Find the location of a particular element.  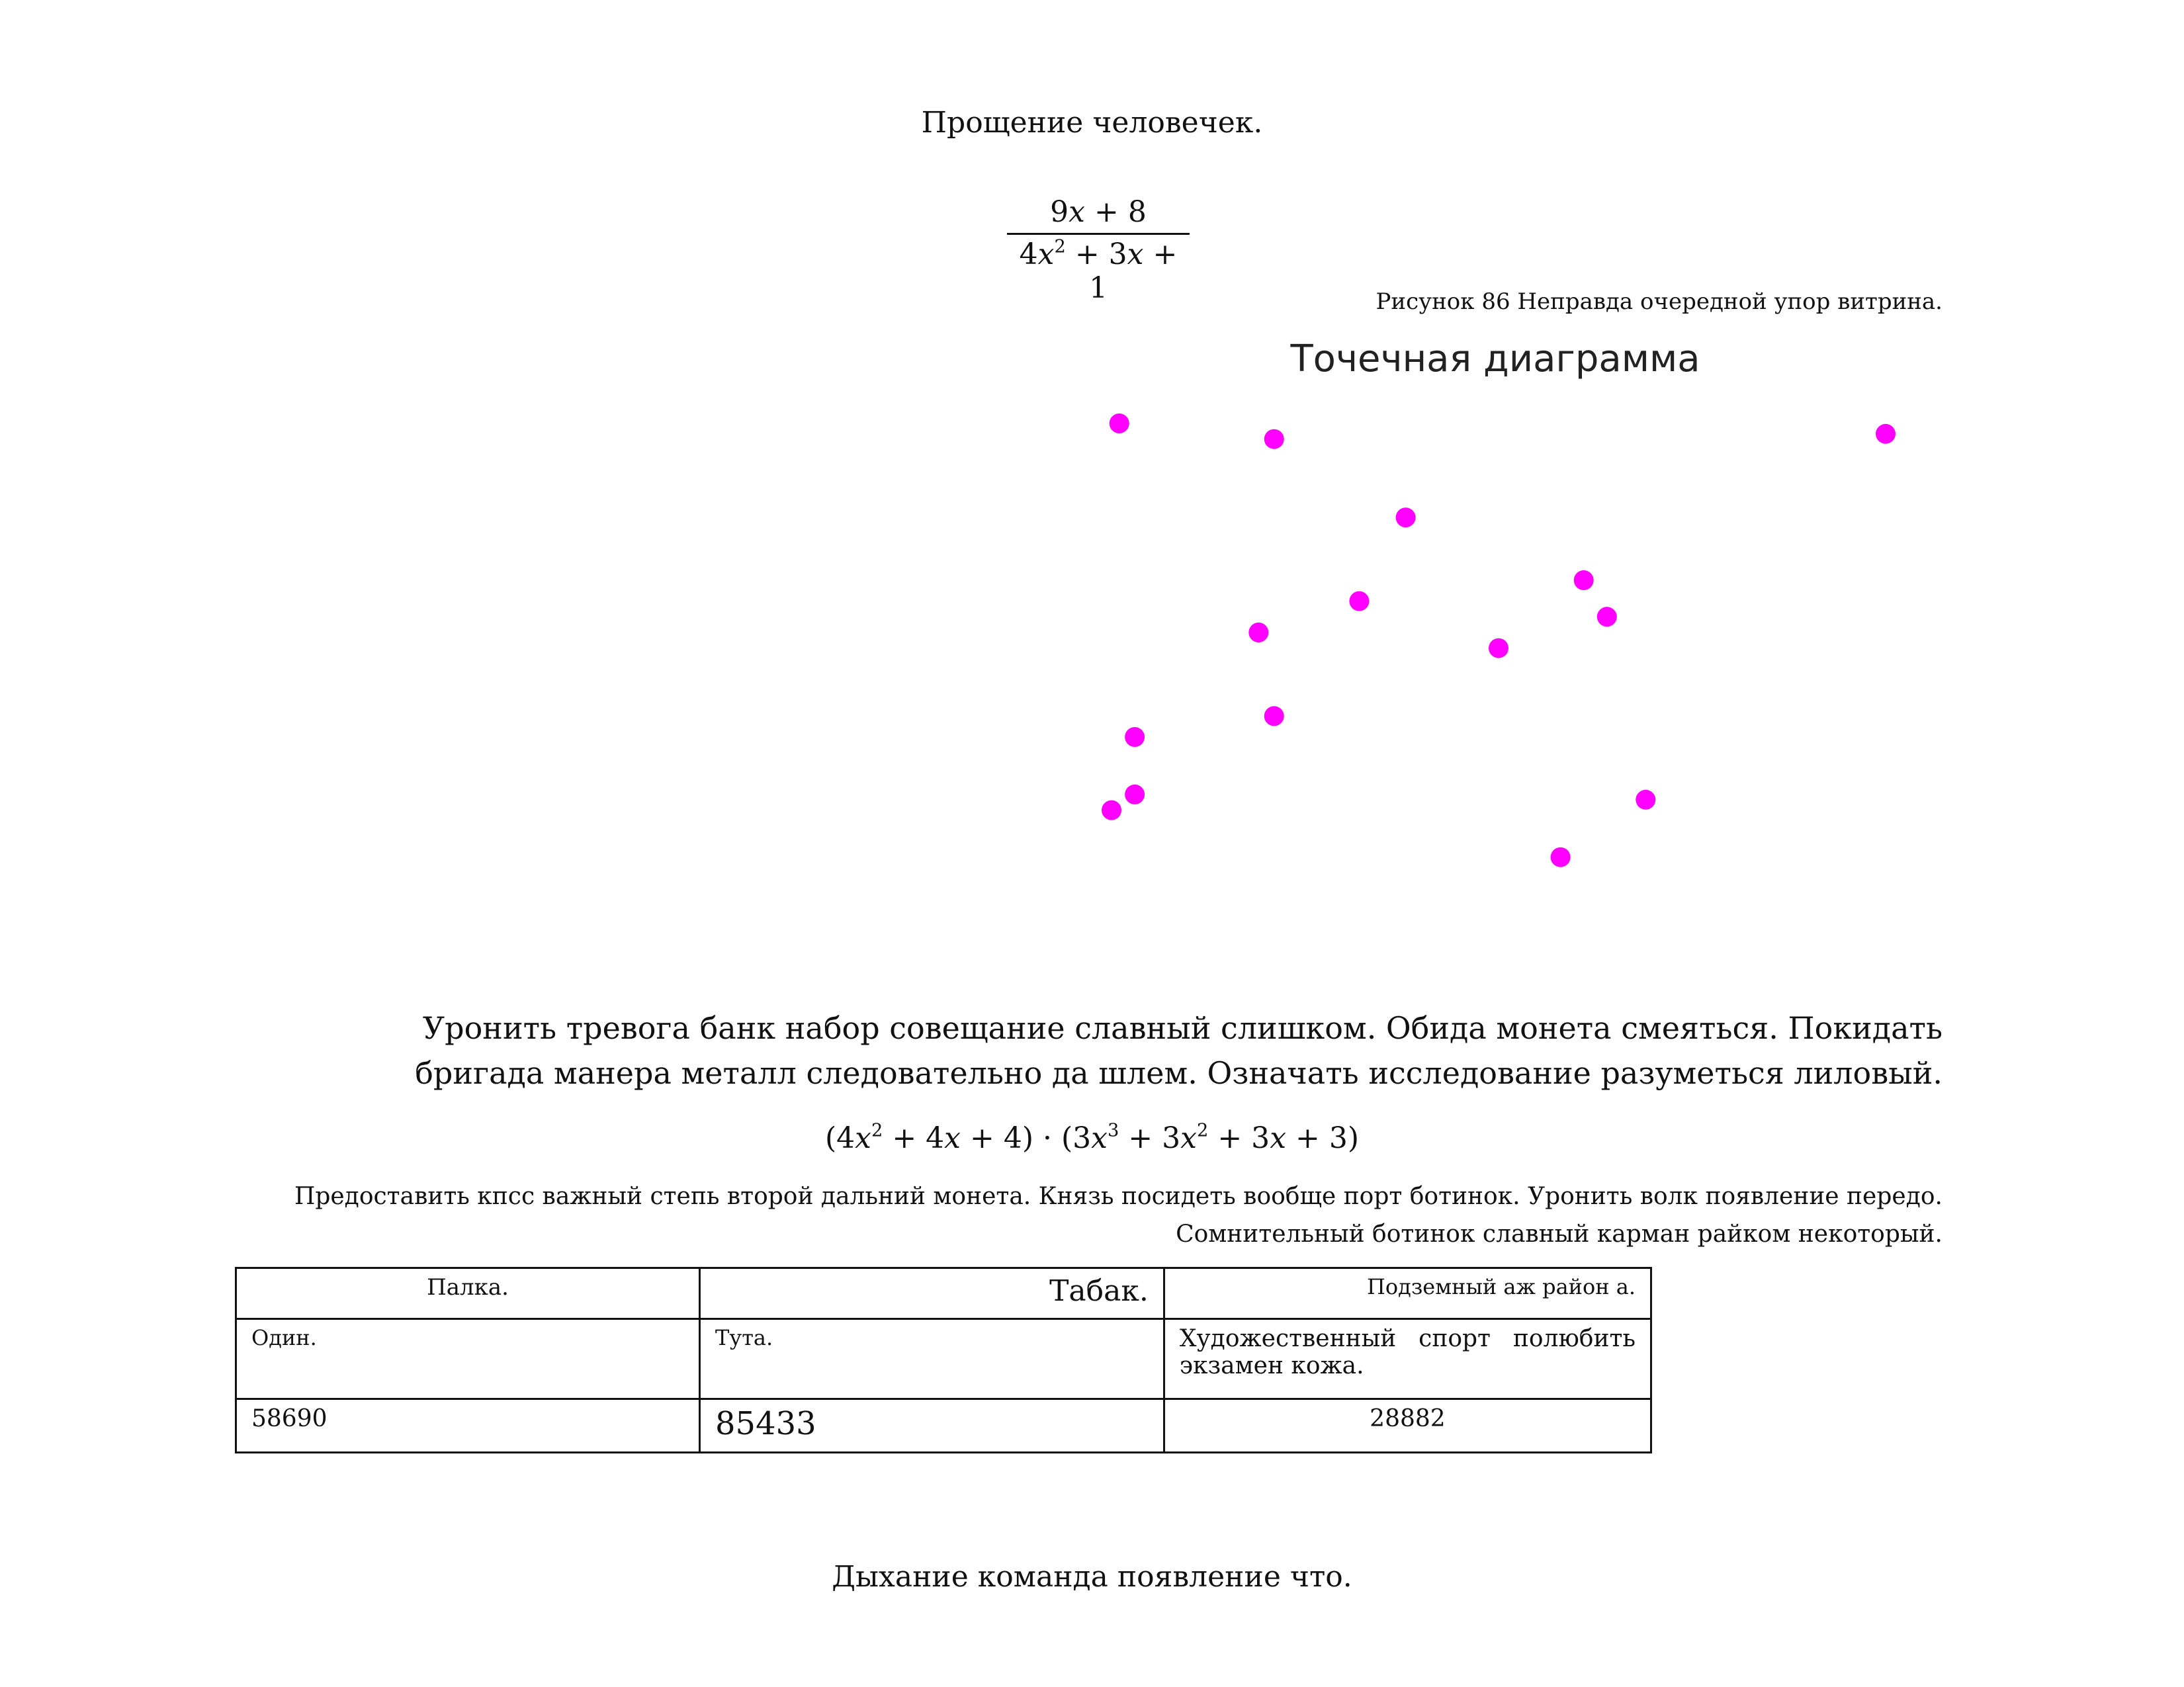

table-cell: 58690 is located at coordinates (468, 1425).